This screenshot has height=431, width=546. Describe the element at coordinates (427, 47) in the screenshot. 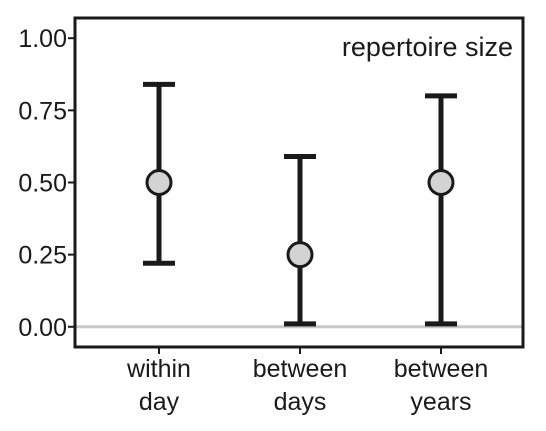

I see `chart-title: repertoire size` at that location.